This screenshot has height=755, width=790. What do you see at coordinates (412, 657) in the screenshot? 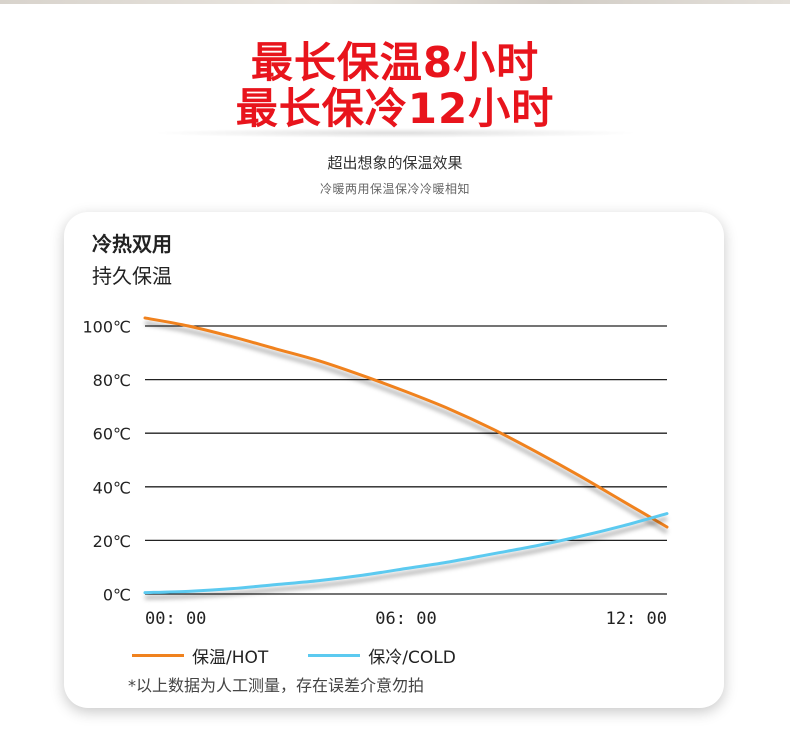
I see `legend-label-cold: 保冷/COLD` at bounding box center [412, 657].